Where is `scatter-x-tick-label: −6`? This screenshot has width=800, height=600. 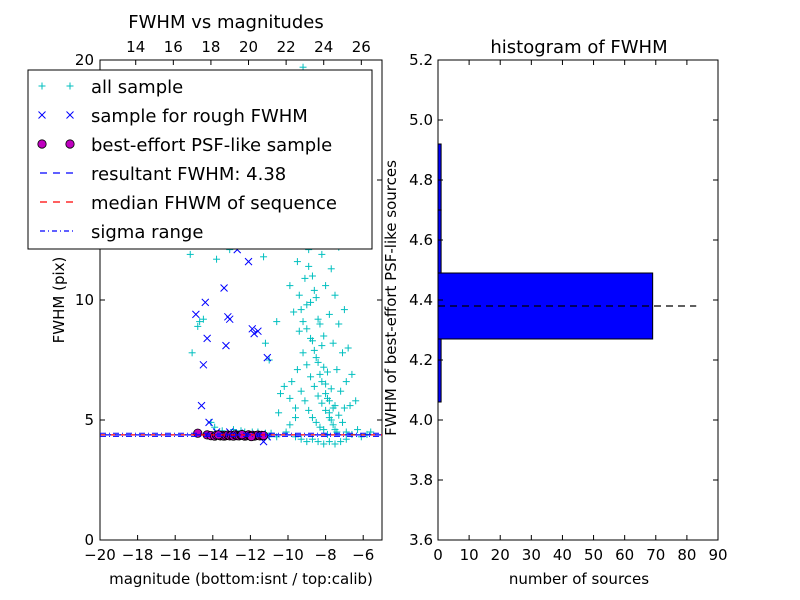
scatter-x-tick-label: −6 is located at coordinates (363, 555).